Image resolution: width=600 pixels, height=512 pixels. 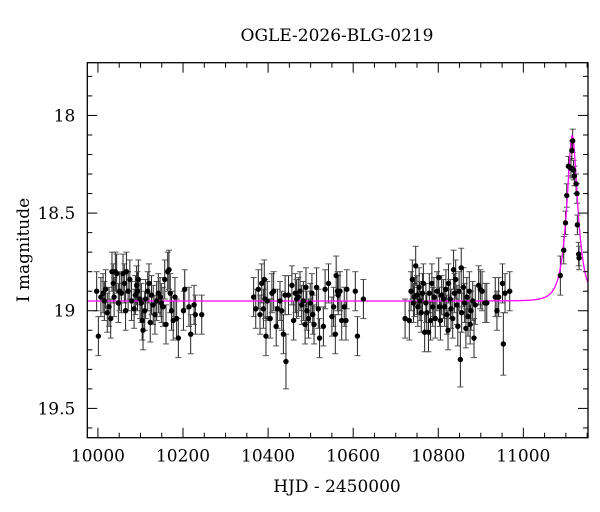 I want to click on y-tick-label: 19, so click(x=65, y=312).